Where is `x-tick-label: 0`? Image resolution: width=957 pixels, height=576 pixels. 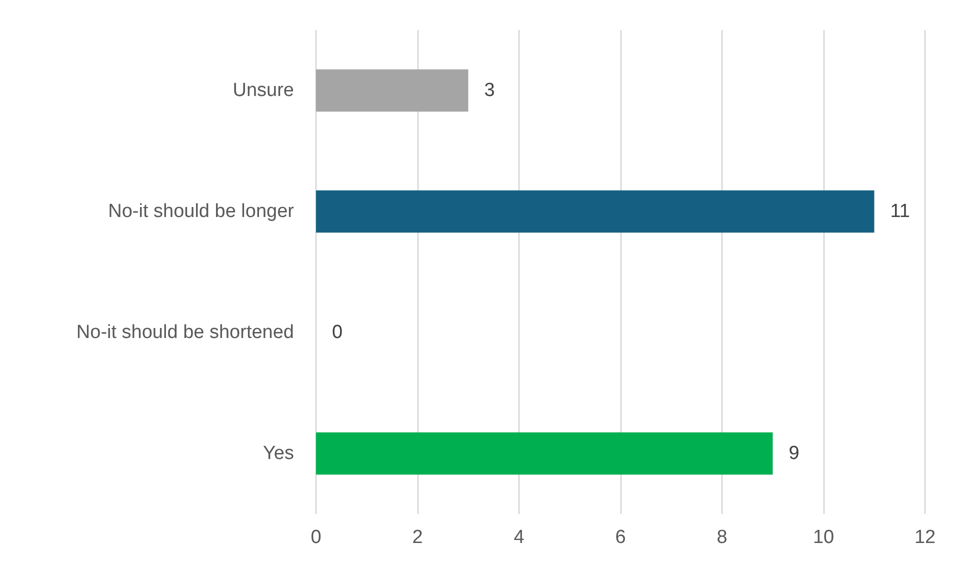 x-tick-label: 0 is located at coordinates (316, 537).